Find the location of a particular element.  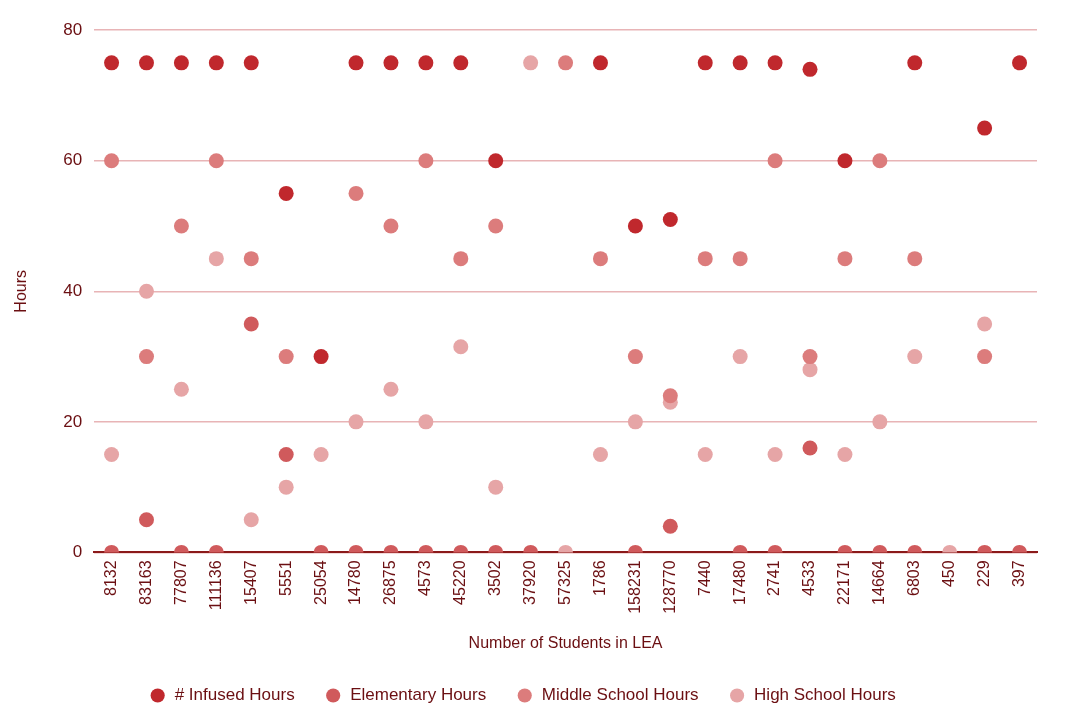

x-tick-label: 57325 is located at coordinates (564, 582).